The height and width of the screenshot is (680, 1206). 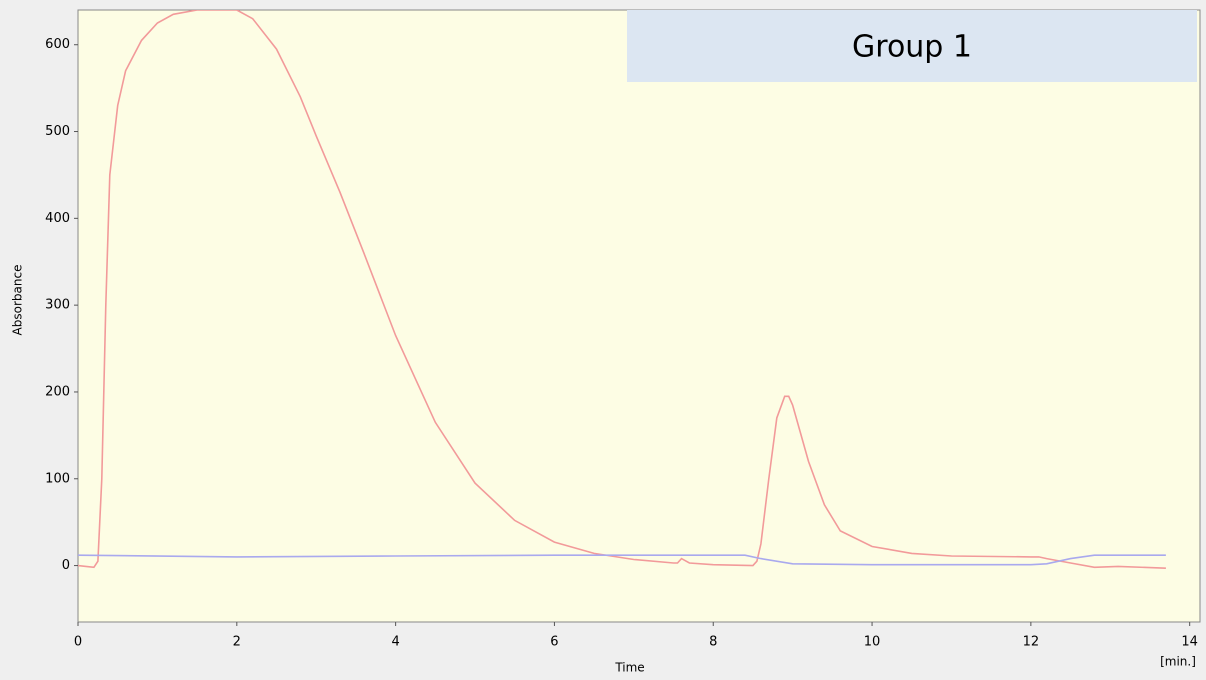 What do you see at coordinates (57, 305) in the screenshot?
I see `y-tick-label: 300` at bounding box center [57, 305].